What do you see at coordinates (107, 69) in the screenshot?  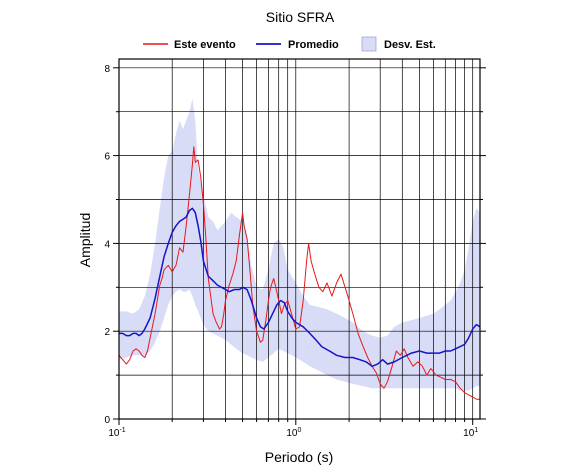 I see `y-tick-label: 8` at bounding box center [107, 69].